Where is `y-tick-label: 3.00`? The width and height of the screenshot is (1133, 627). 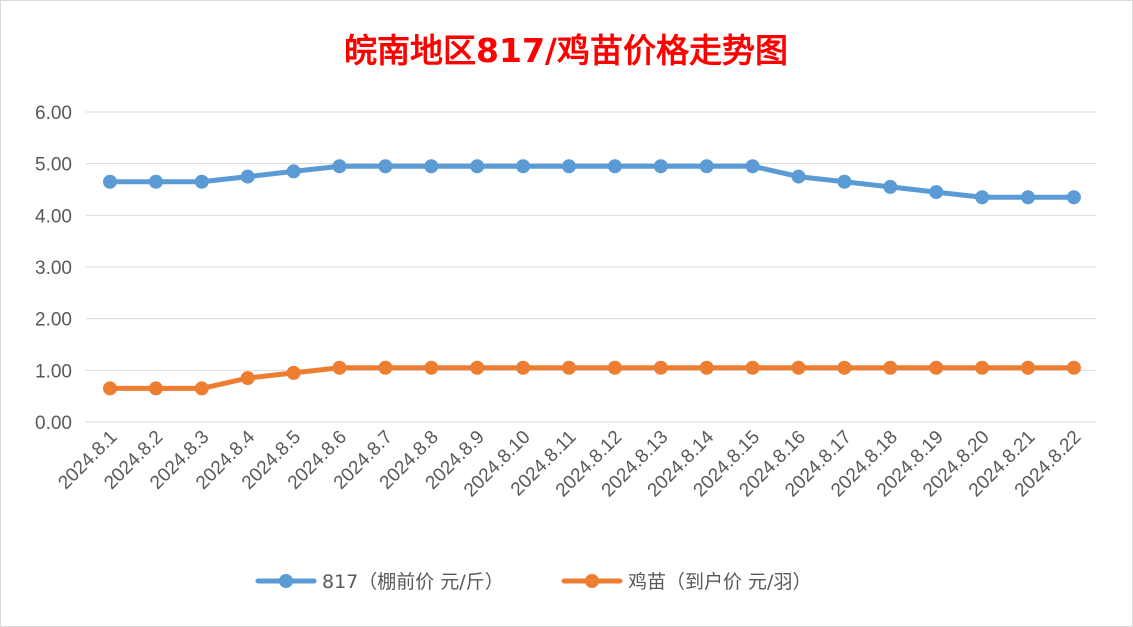 y-tick-label: 3.00 is located at coordinates (53, 268).